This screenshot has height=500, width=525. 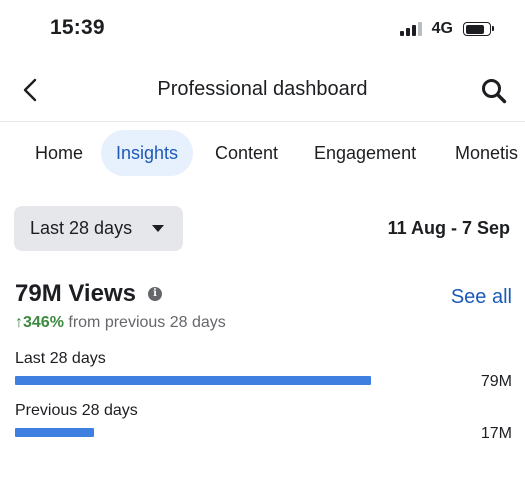 I want to click on status-indicators: 4G, so click(x=446, y=29).